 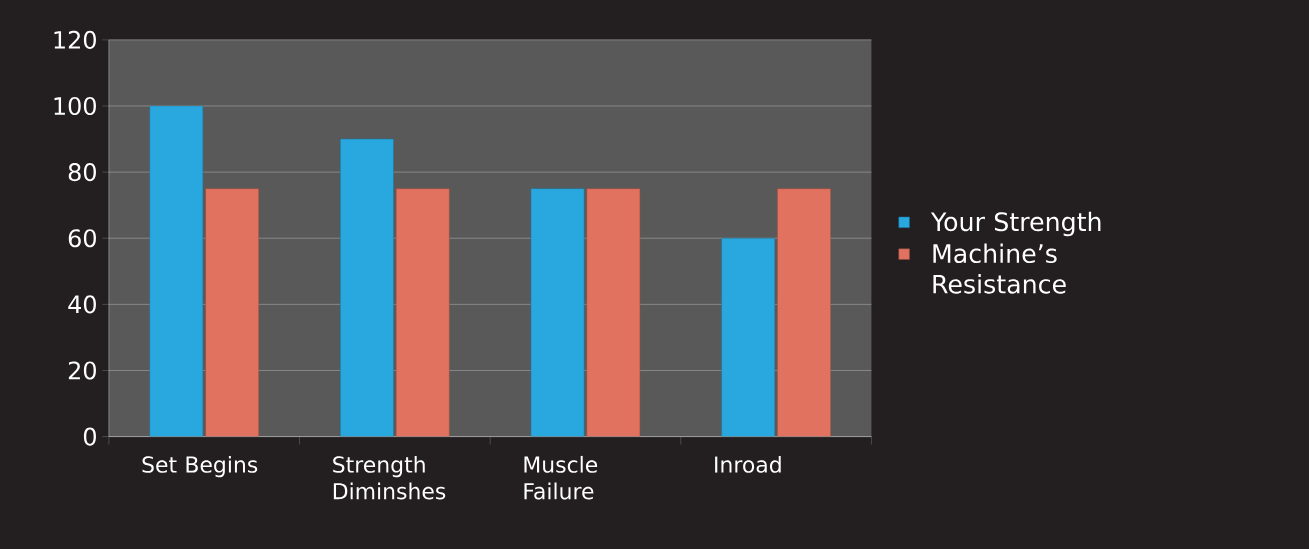 I want to click on y-tick-label: 80, so click(x=82, y=172).